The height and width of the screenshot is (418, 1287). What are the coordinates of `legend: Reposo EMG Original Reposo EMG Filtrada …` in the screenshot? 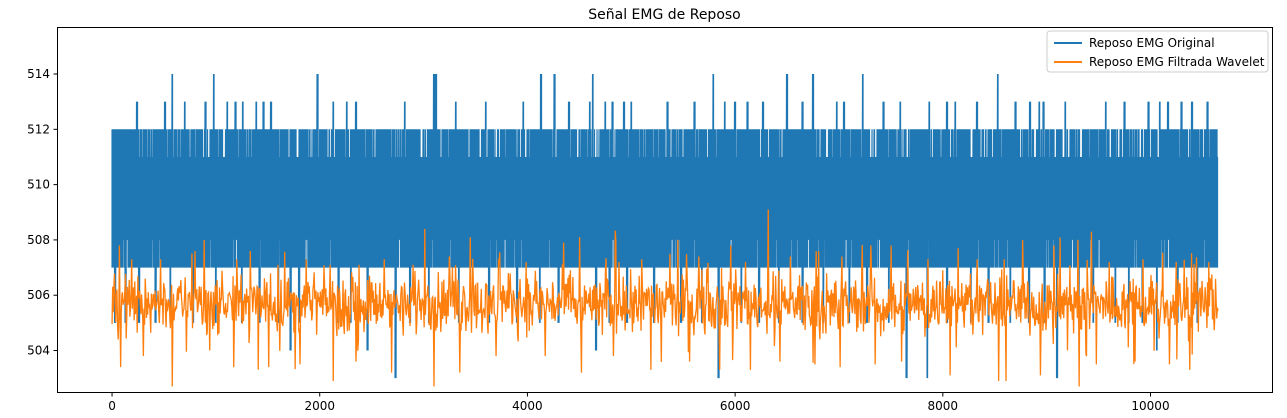 It's located at (1157, 51).